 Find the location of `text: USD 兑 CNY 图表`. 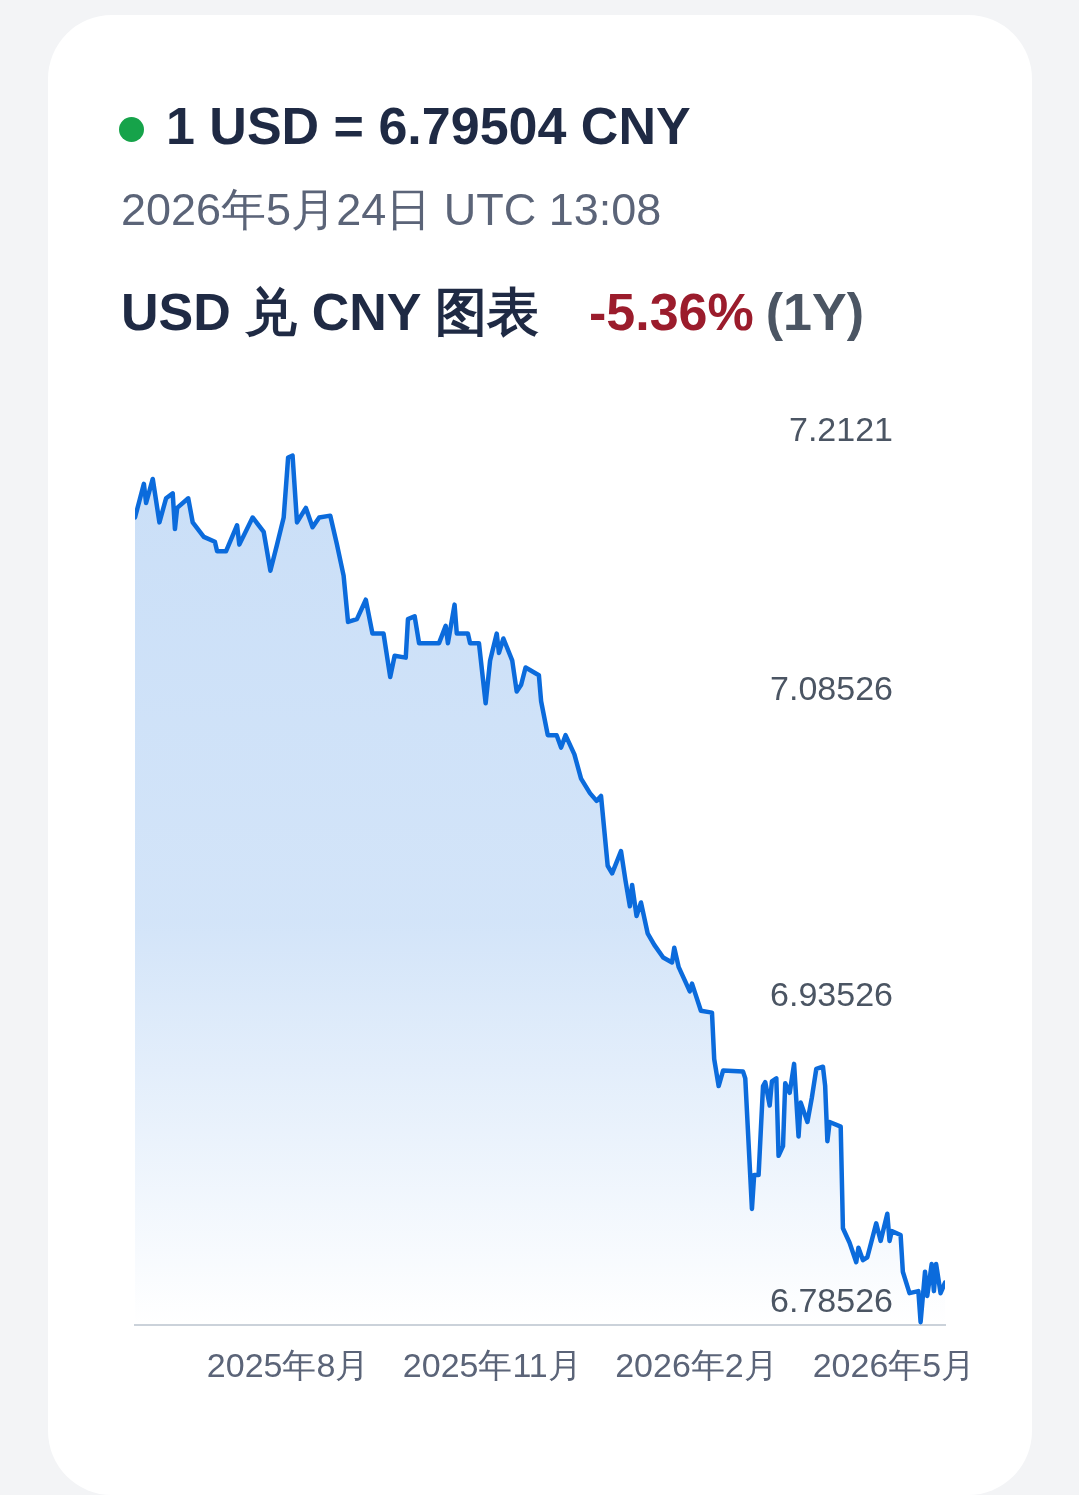

text: USD 兑 CNY 图表 is located at coordinates (330, 312).